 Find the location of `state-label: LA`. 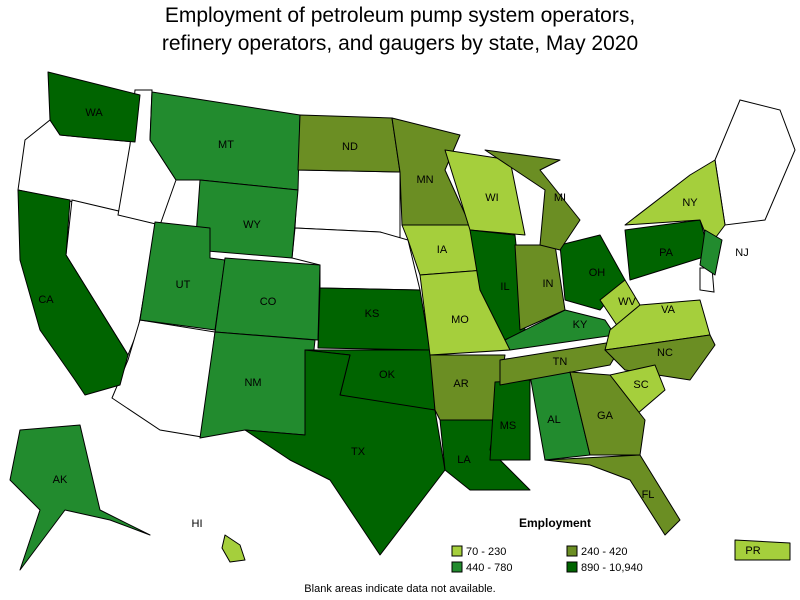

state-label: LA is located at coordinates (464, 460).